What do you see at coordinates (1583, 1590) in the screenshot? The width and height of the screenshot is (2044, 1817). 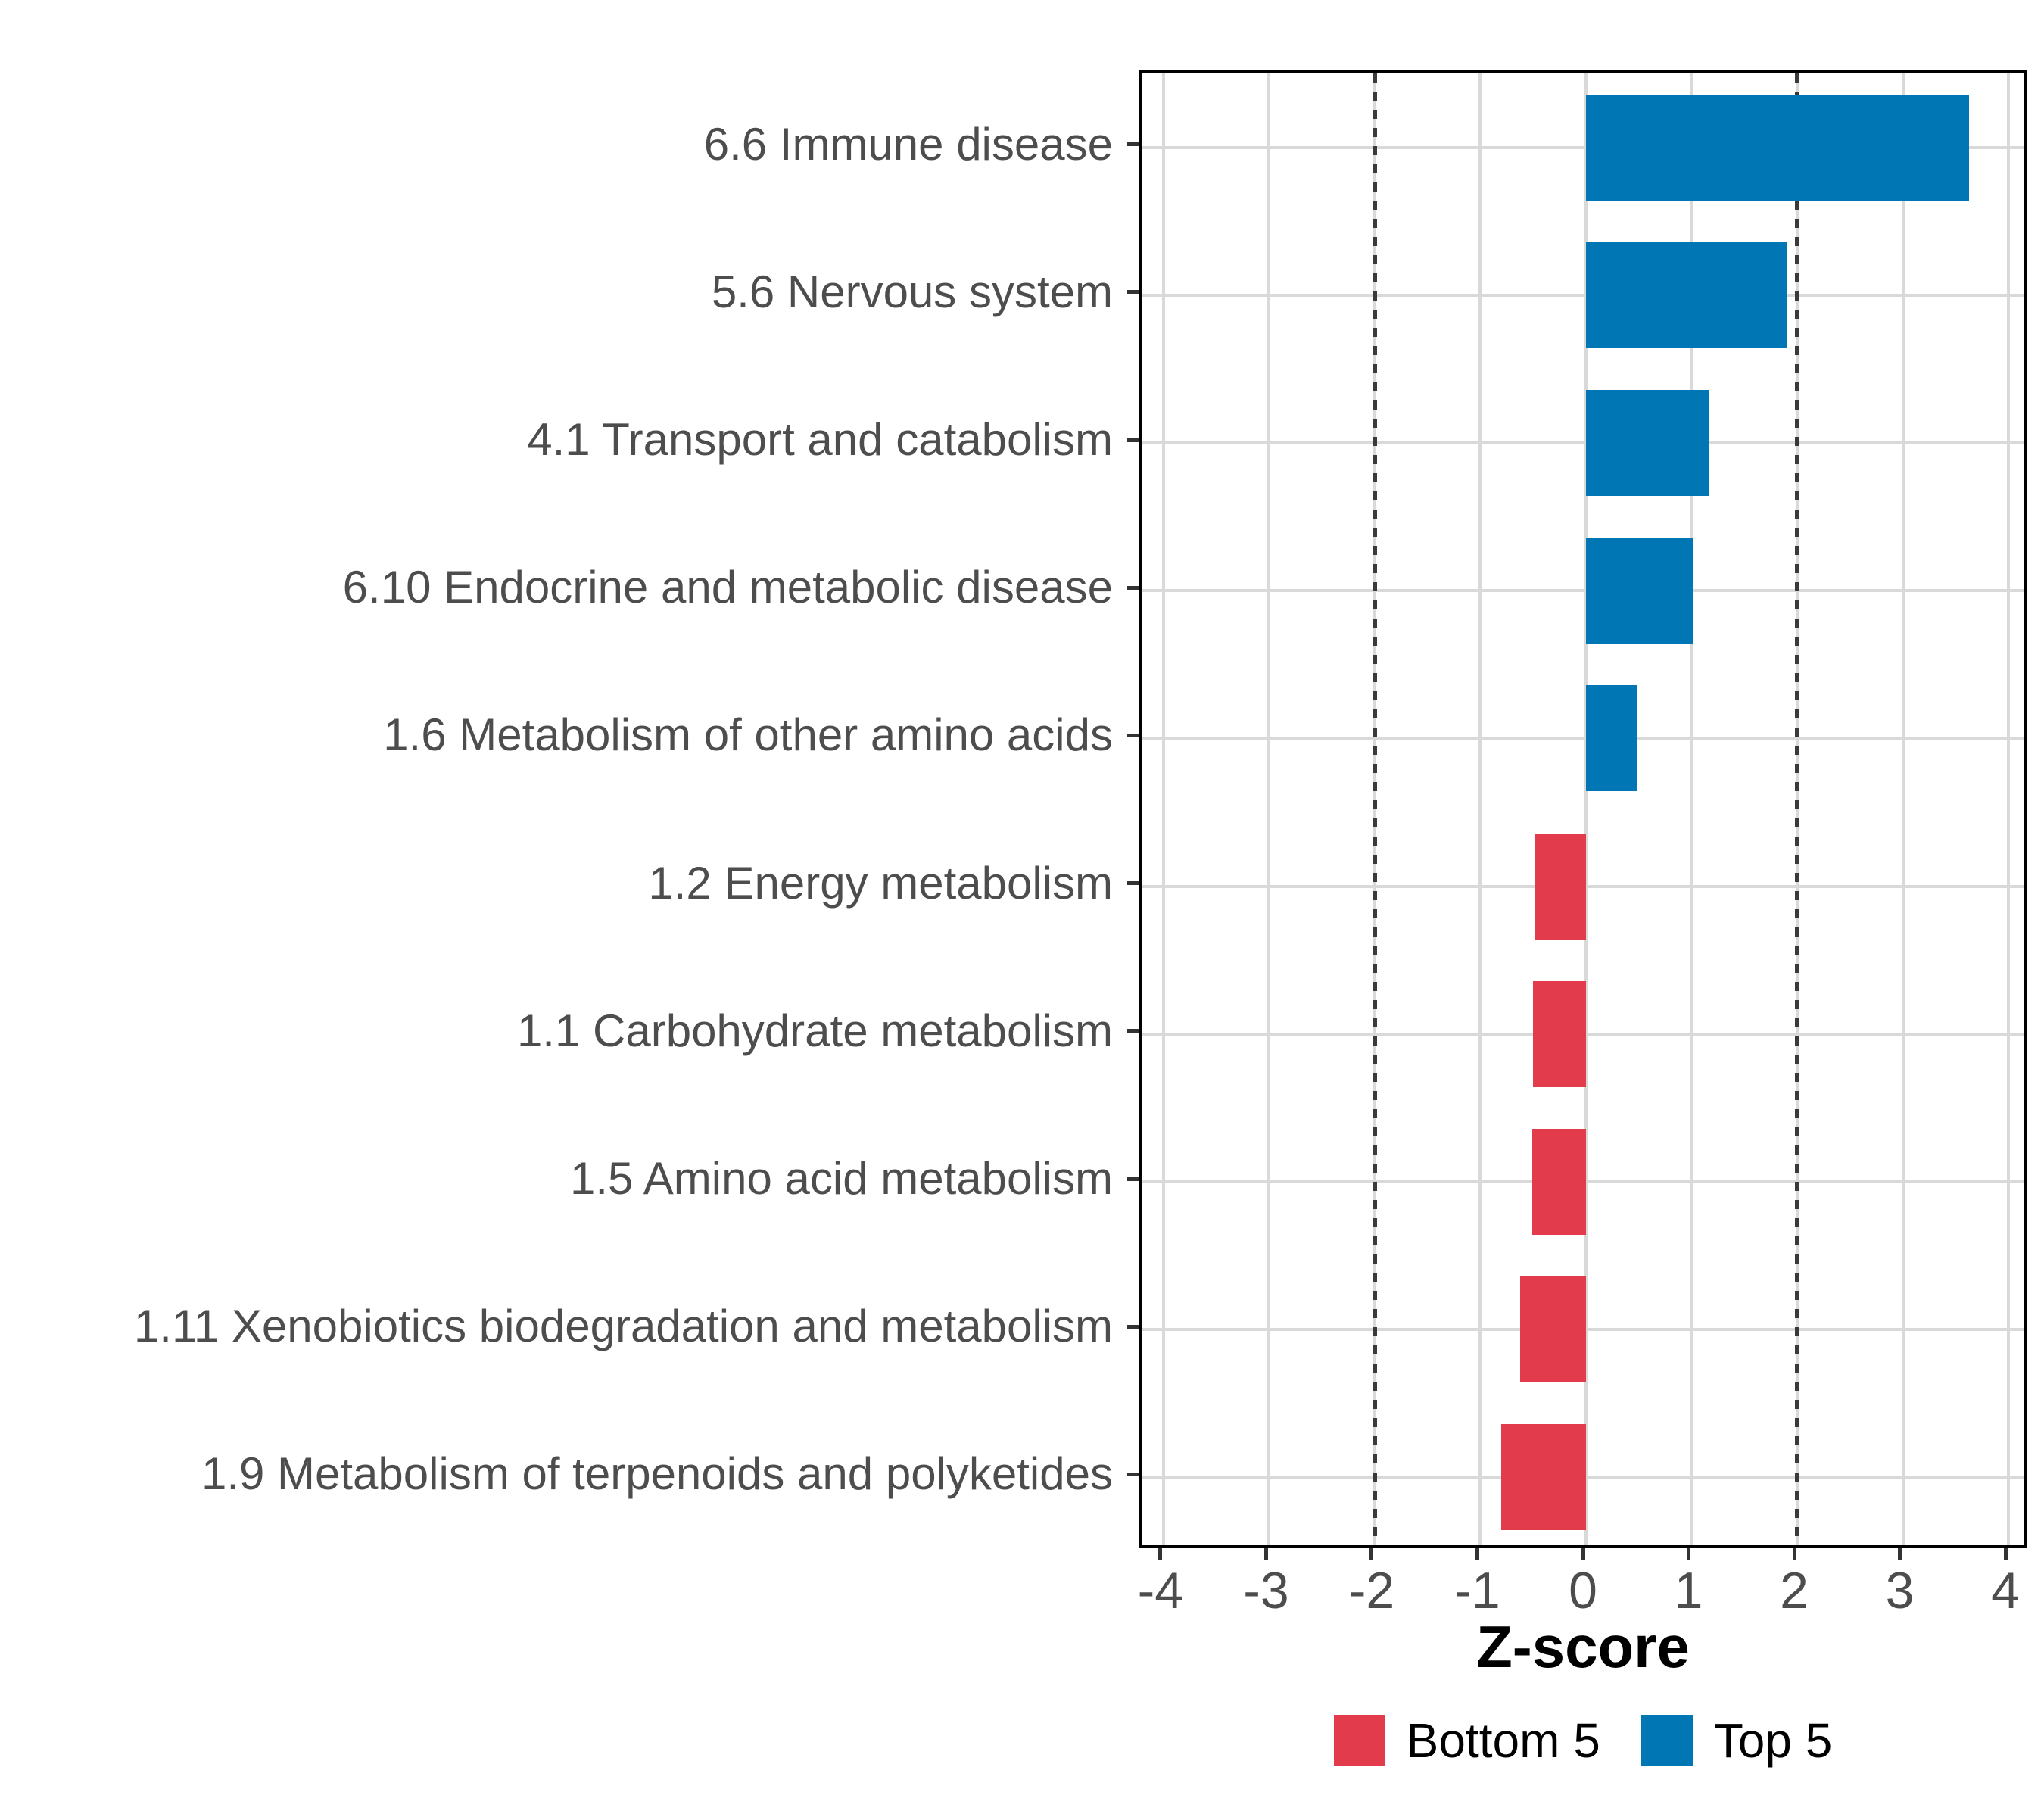 I see `x-tick-label-0: 0` at bounding box center [1583, 1590].